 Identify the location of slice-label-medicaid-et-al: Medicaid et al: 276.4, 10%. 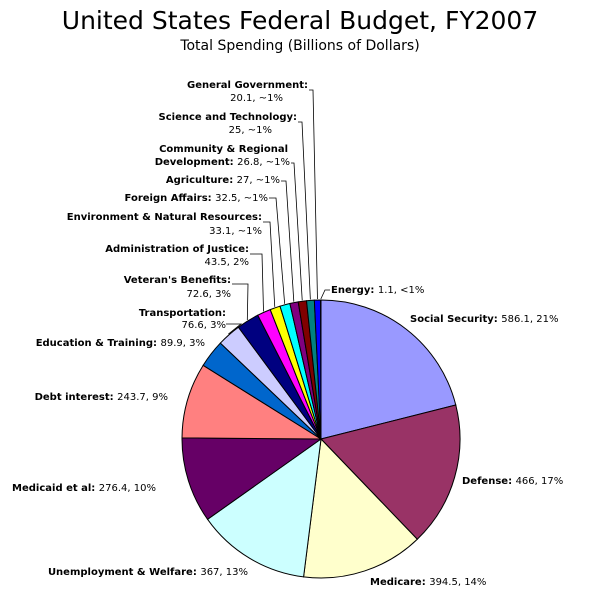
(84, 488).